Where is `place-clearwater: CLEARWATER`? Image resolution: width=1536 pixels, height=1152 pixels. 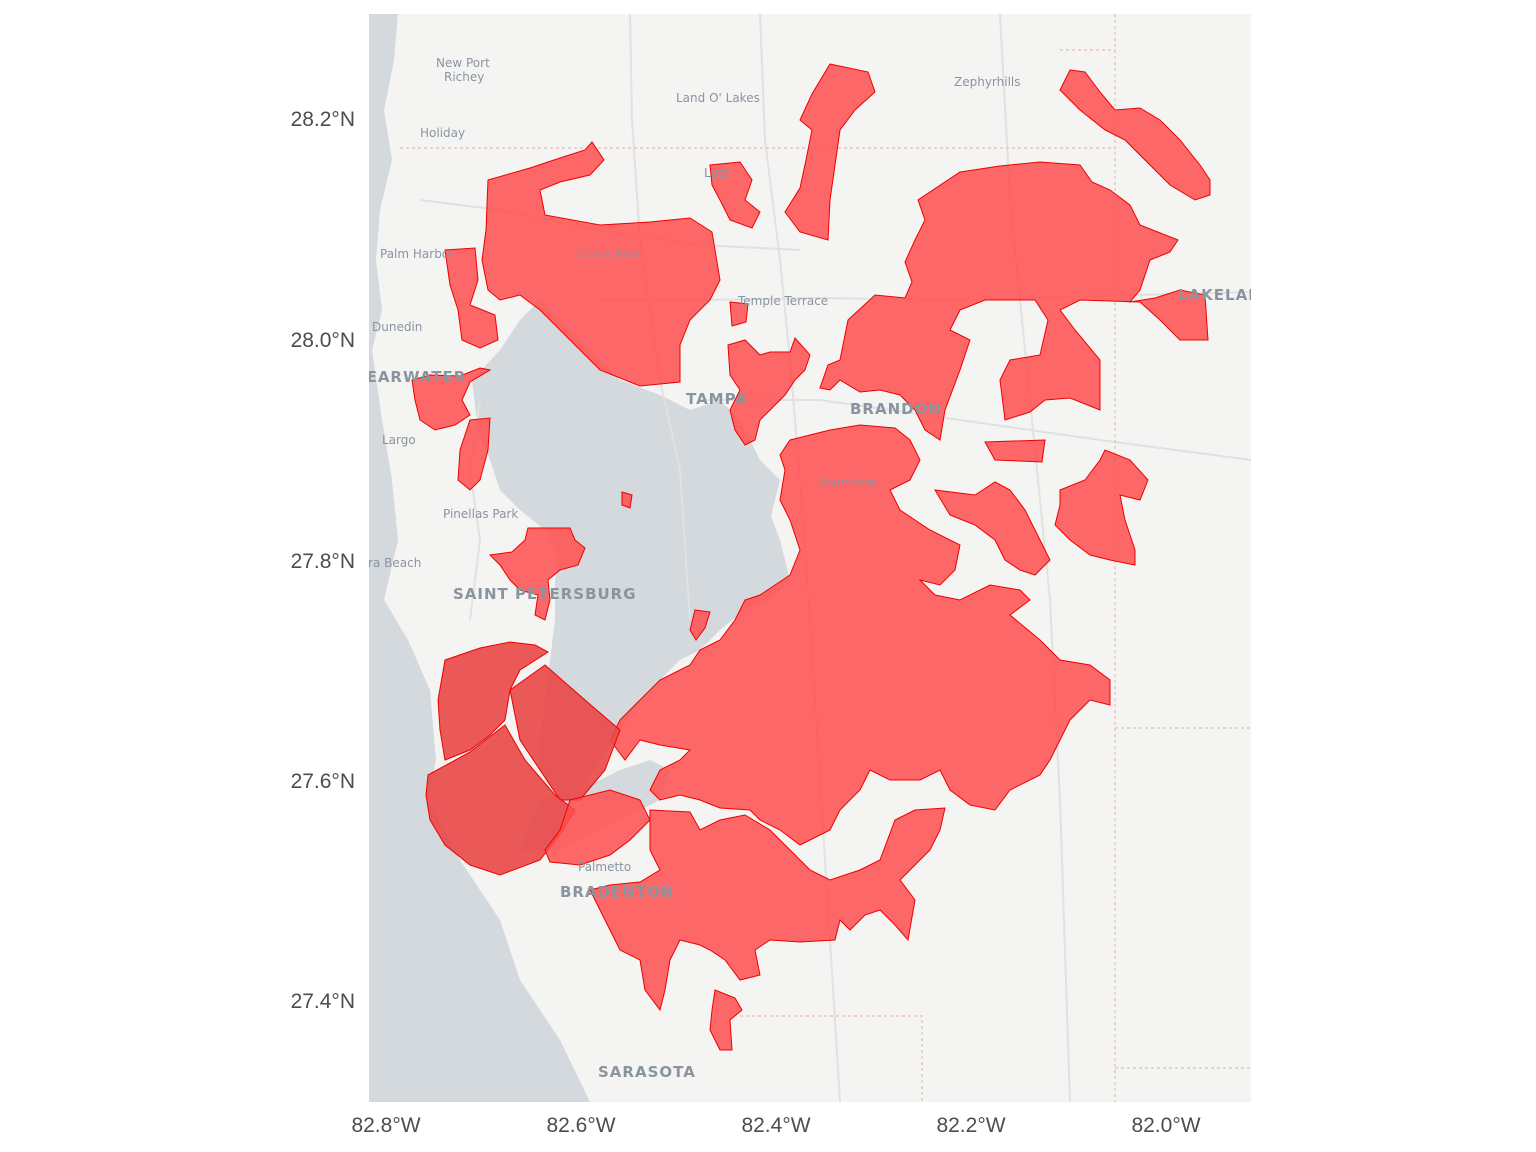
place-clearwater: CLEARWATER is located at coordinates (405, 377).